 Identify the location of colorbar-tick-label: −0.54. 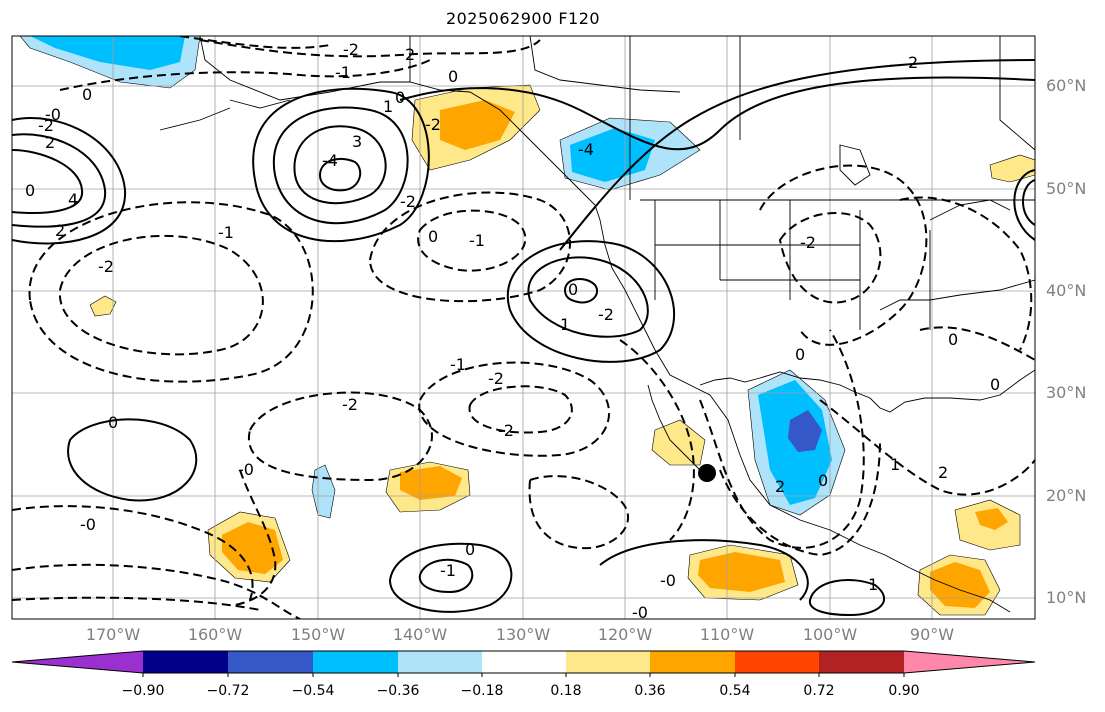
(313, 691).